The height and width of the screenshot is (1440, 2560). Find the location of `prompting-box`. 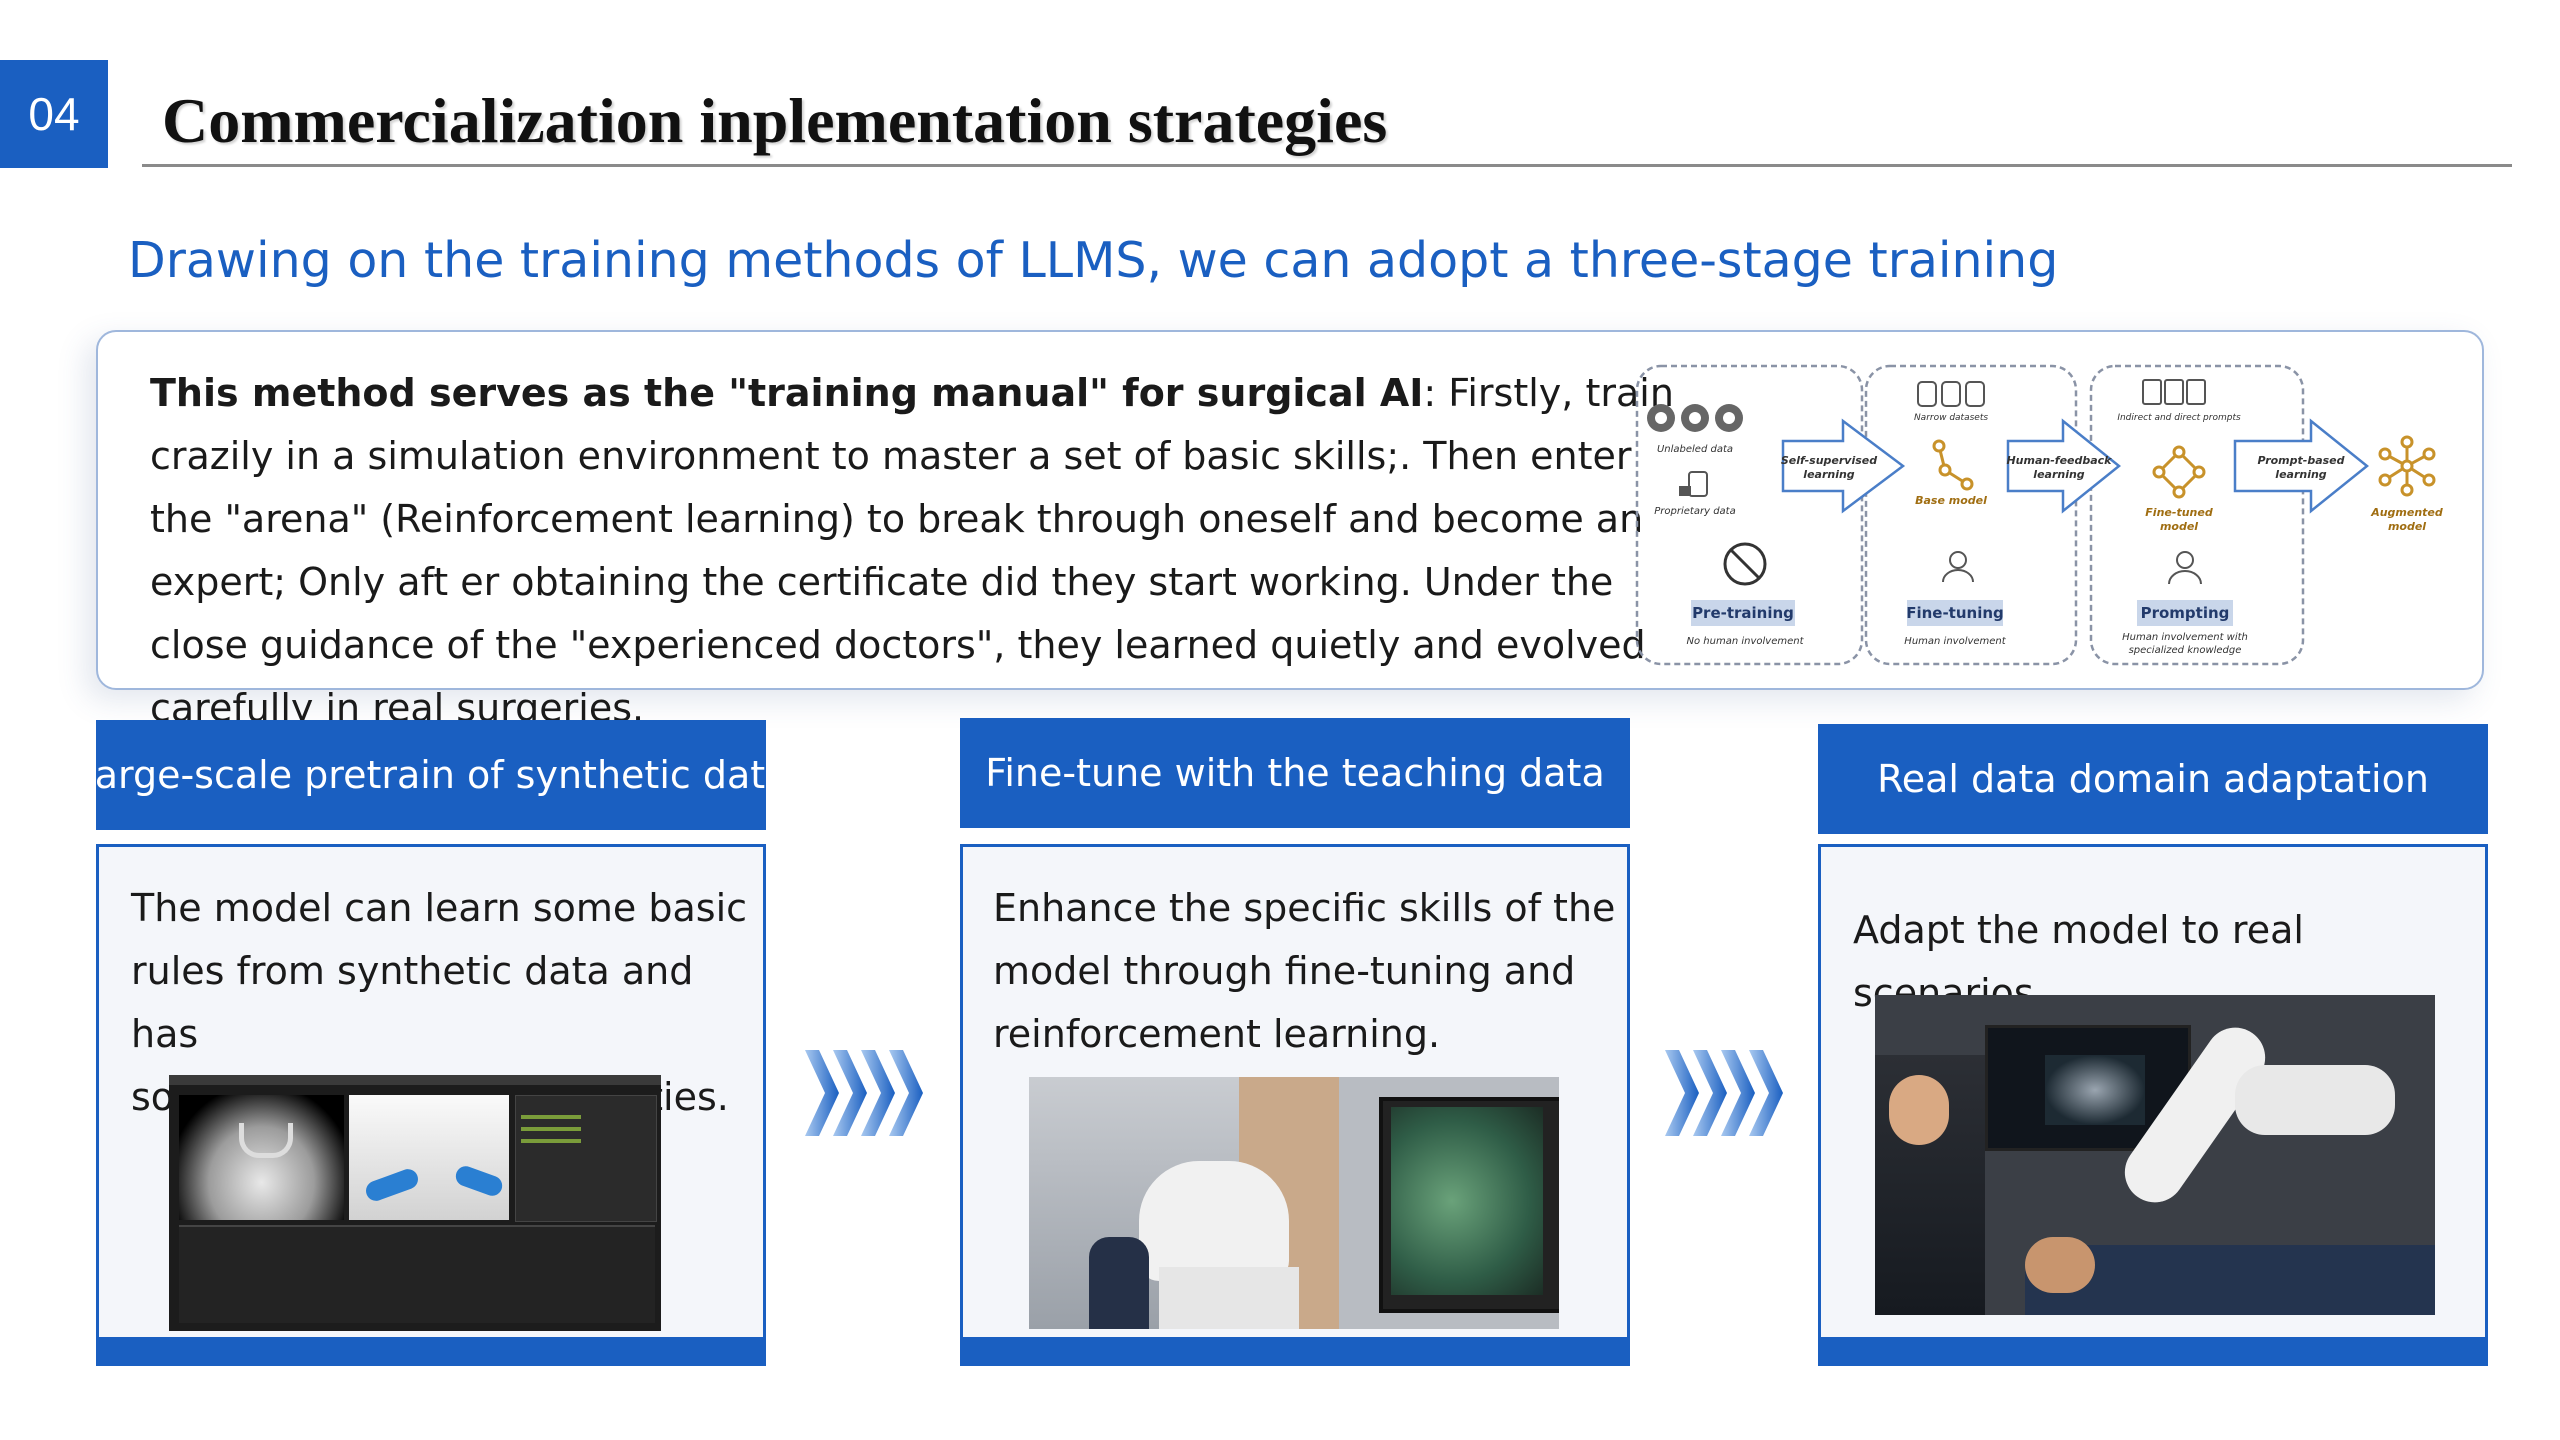

prompting-box is located at coordinates (2197, 515).